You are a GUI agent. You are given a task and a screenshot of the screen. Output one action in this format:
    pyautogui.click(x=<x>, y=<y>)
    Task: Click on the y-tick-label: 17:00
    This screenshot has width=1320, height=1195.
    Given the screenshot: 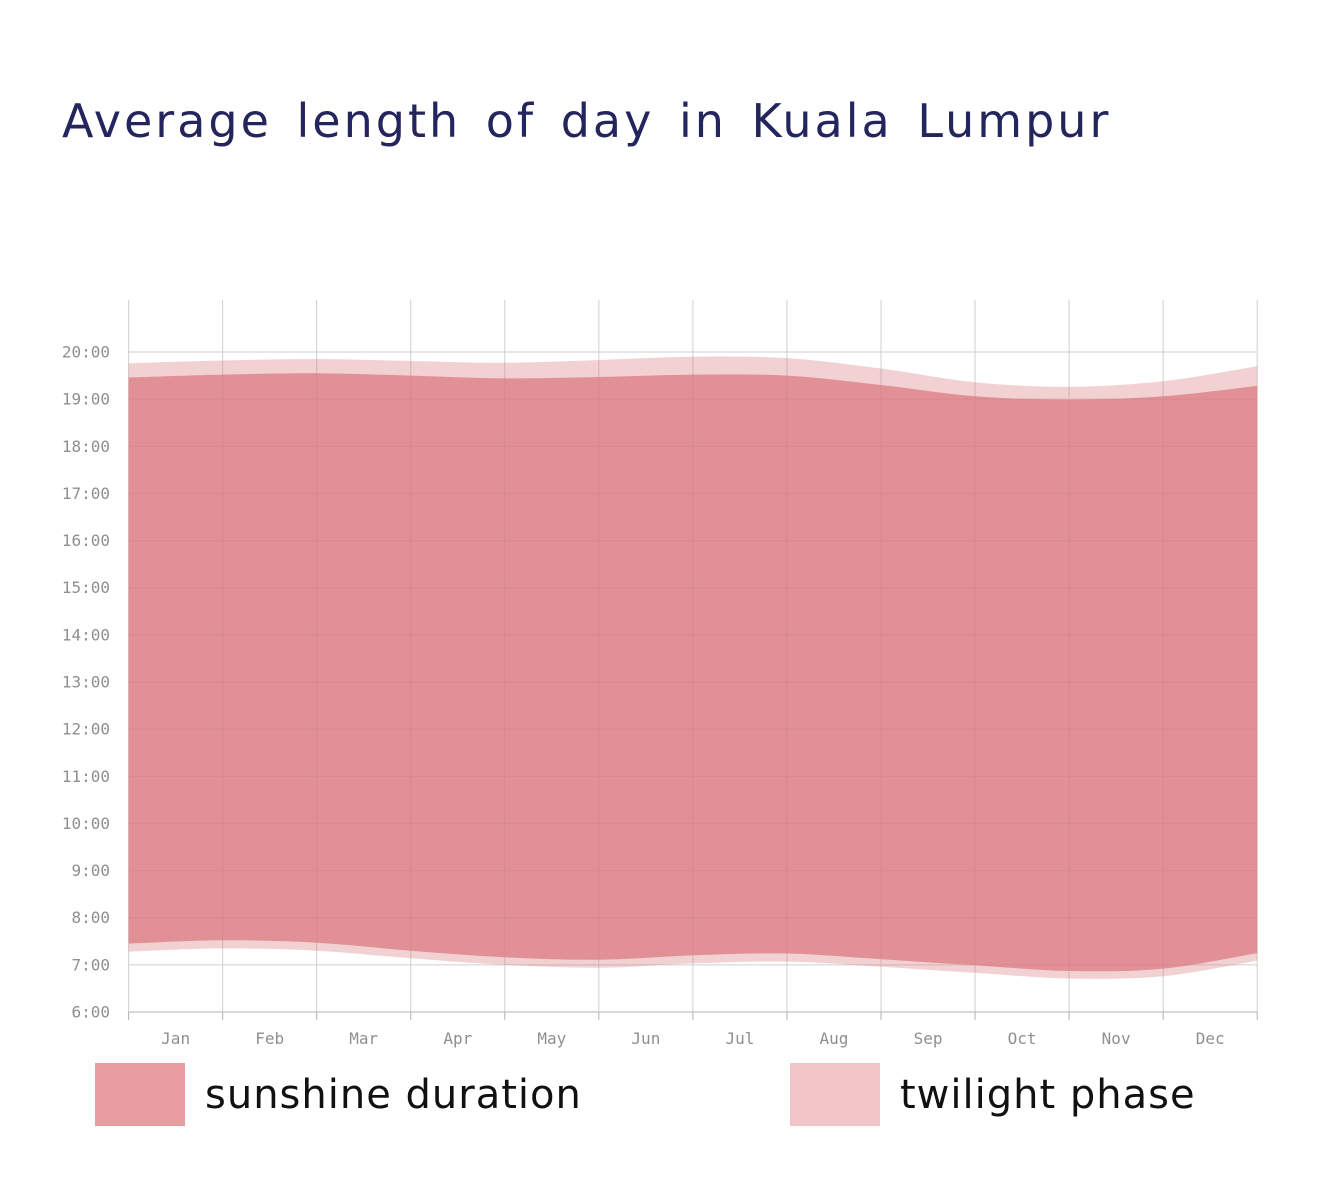 What is the action you would take?
    pyautogui.click(x=86, y=493)
    